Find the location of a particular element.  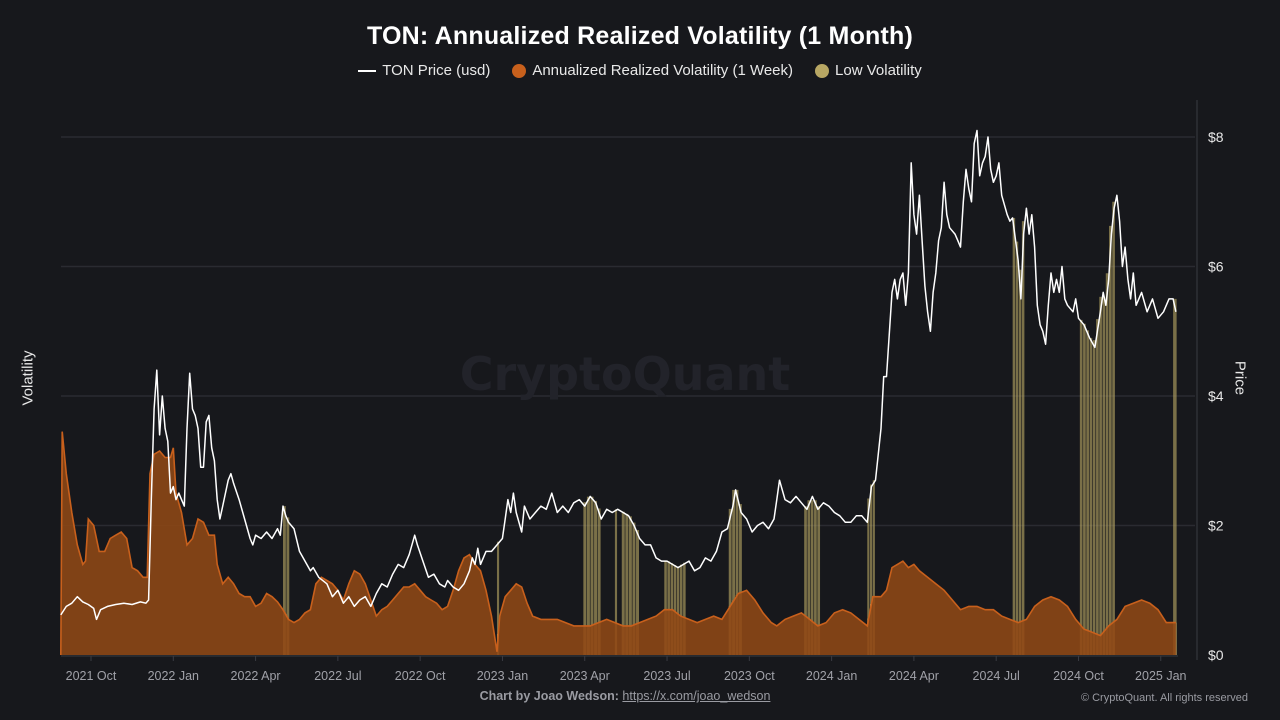

y-axis-label-price: Price is located at coordinates (1240, 378).